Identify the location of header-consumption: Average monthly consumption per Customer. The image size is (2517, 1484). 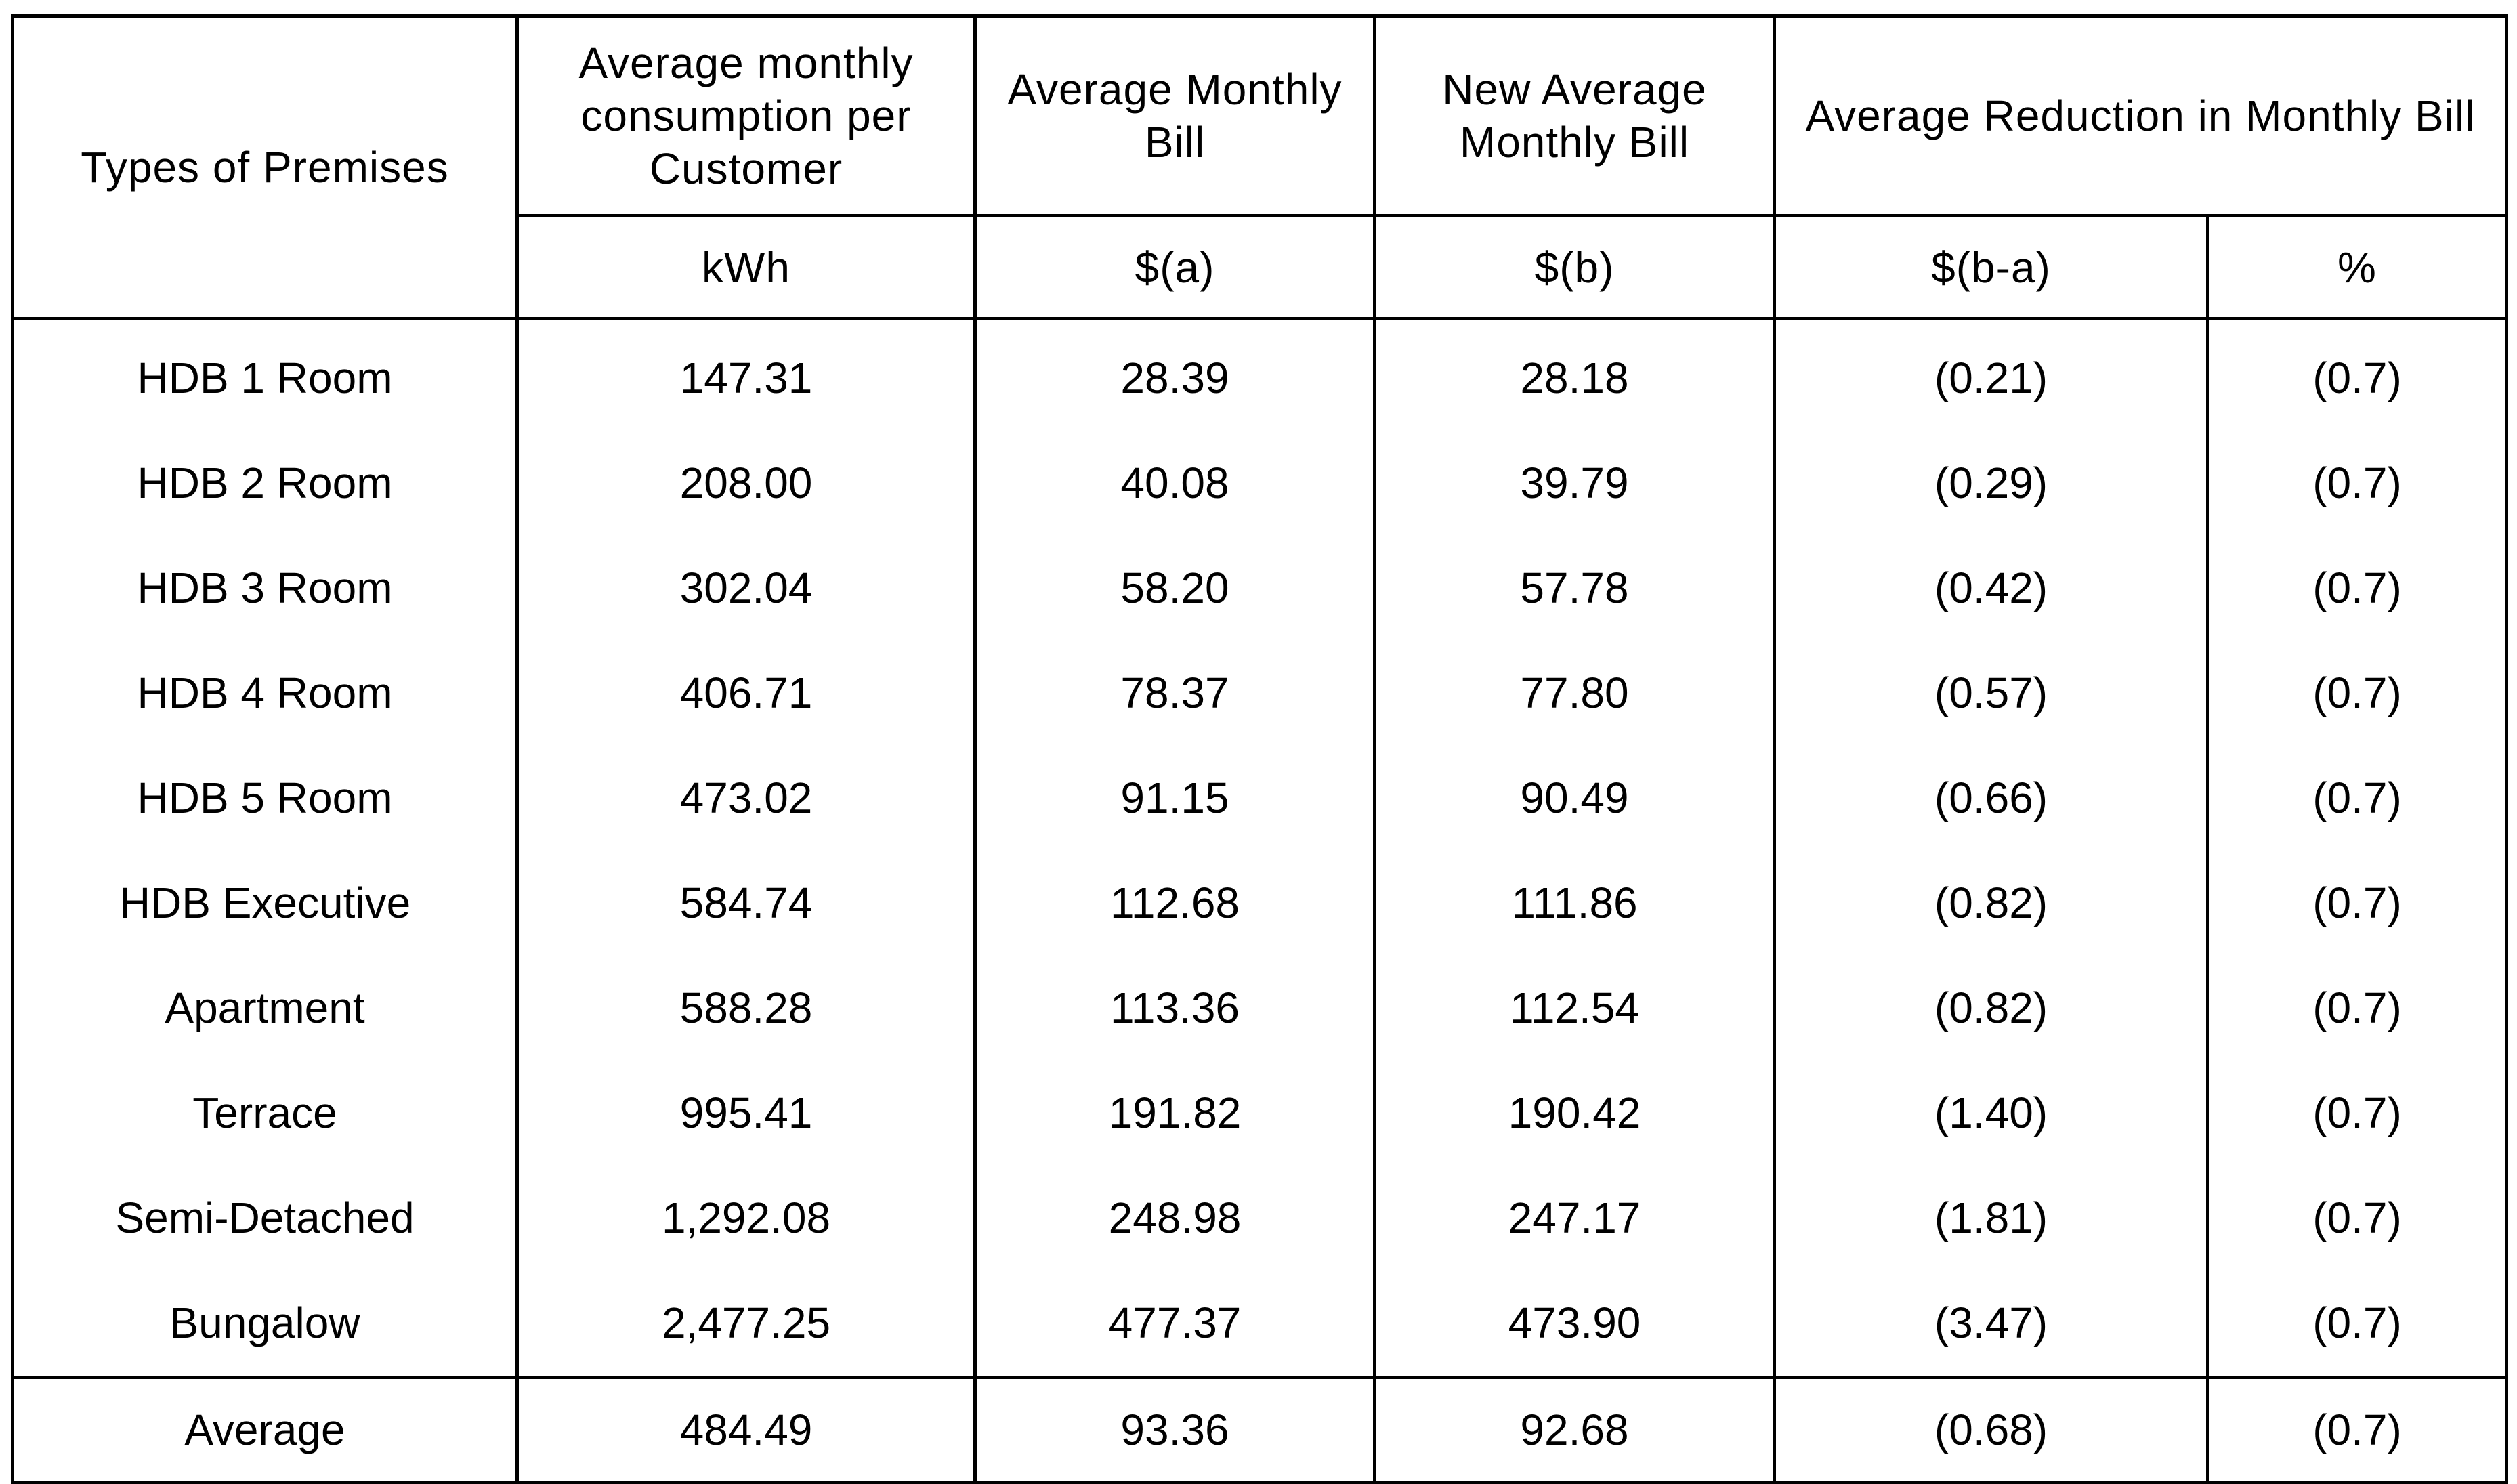
(746, 115).